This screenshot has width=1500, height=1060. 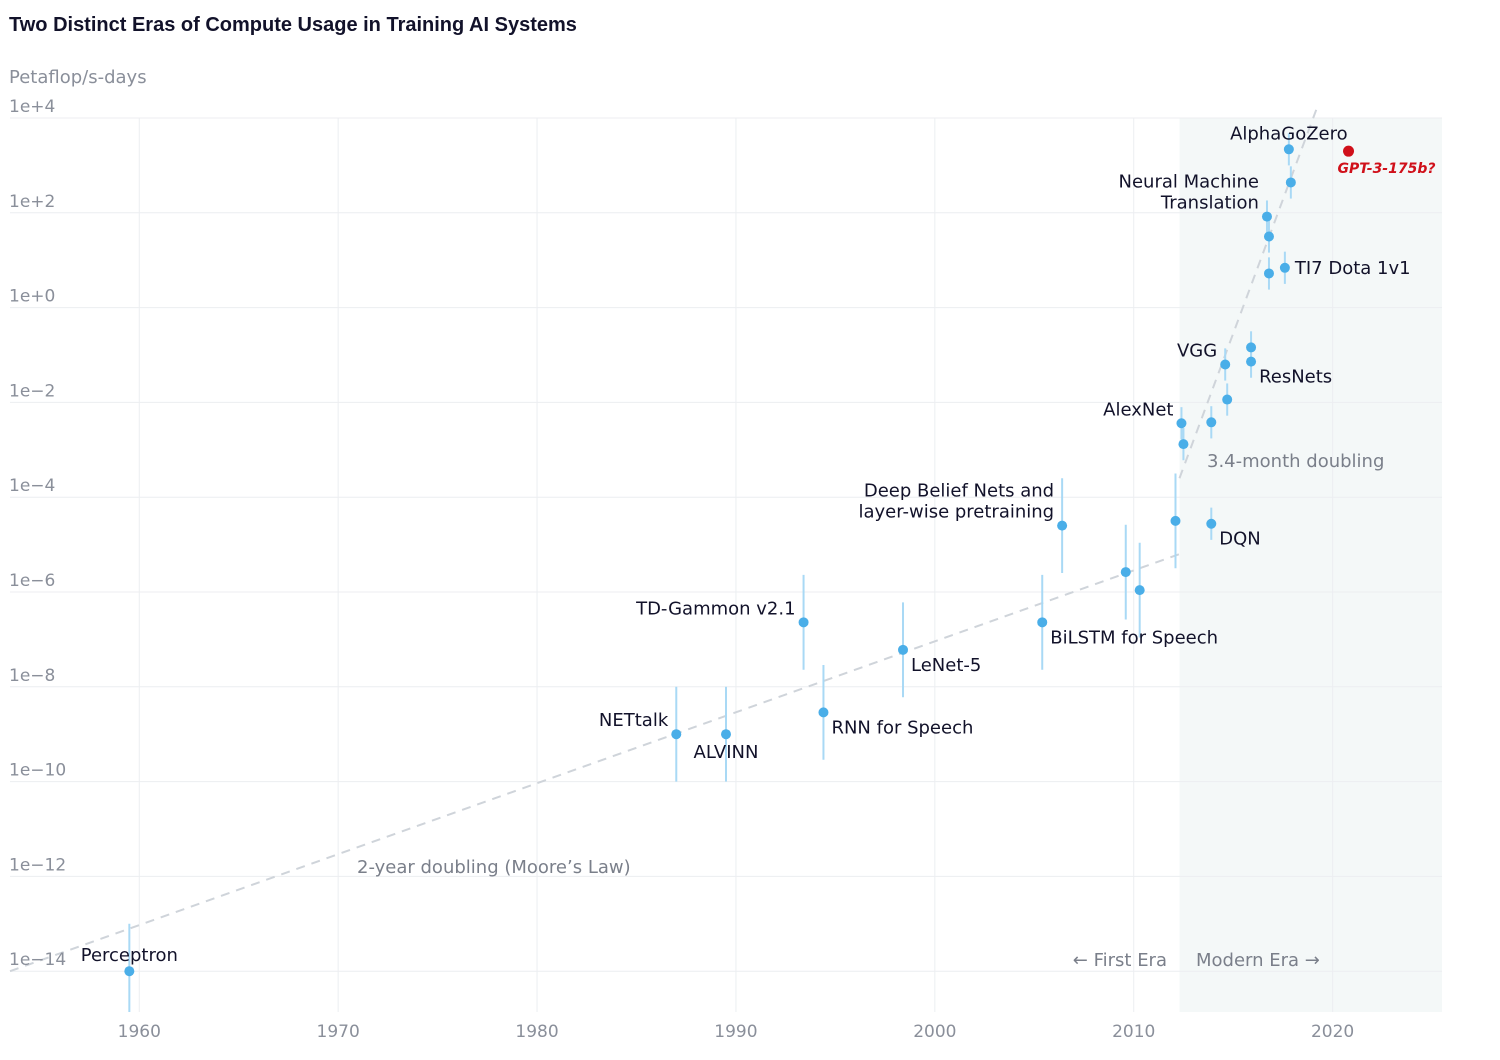 I want to click on x-tick-label: 2010, so click(x=1133, y=1032).